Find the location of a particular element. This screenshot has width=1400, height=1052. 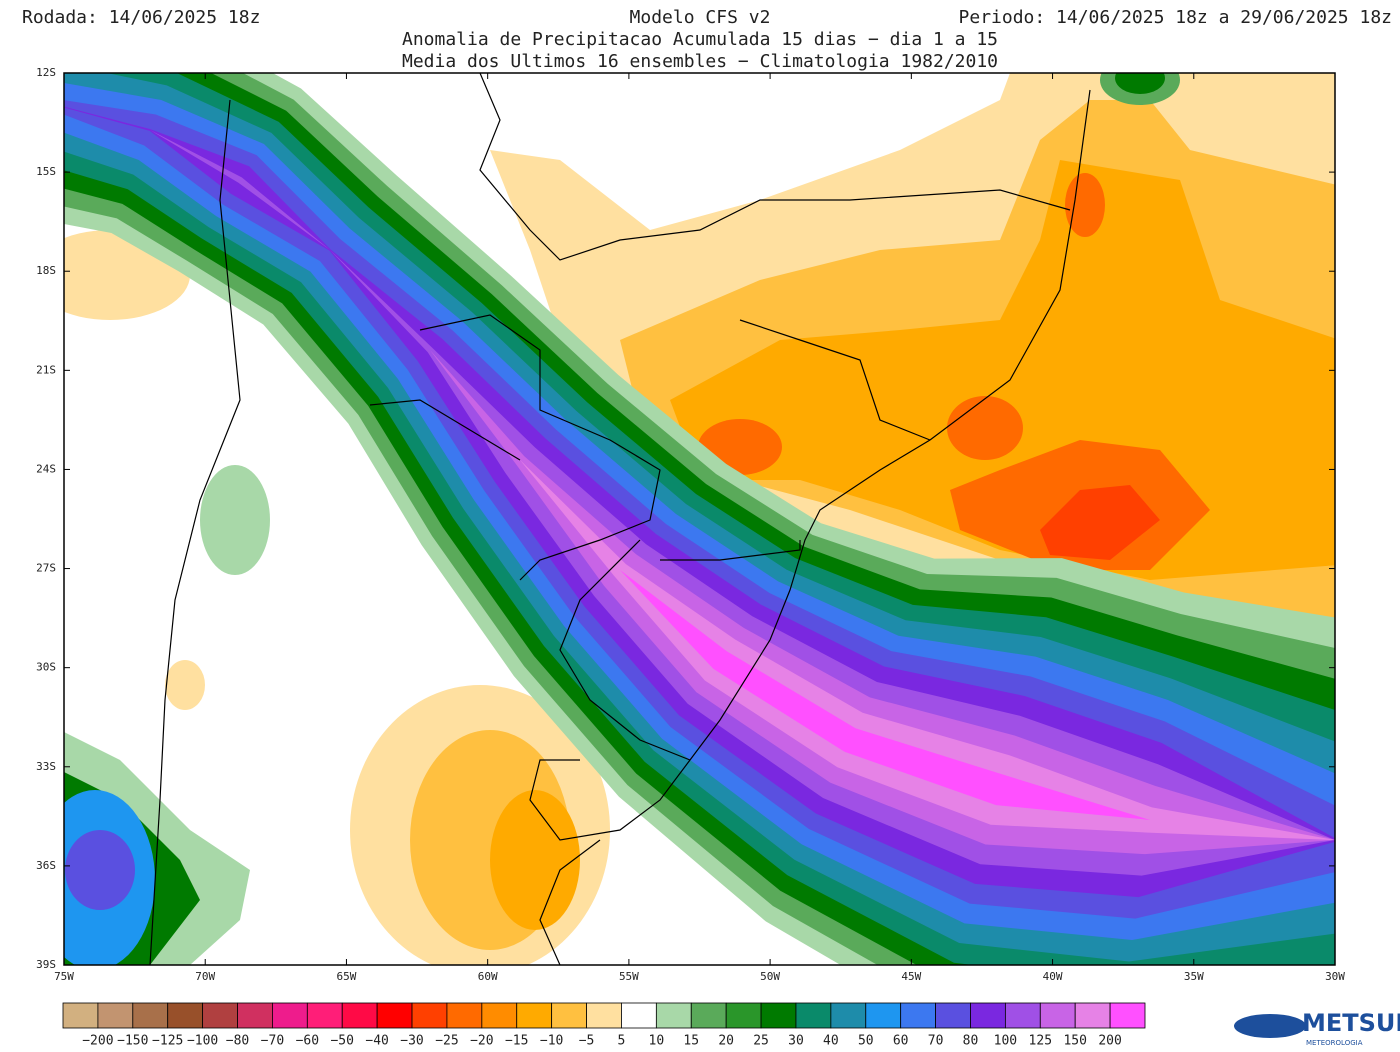

colorbar-label: 30 is located at coordinates (796, 1041).